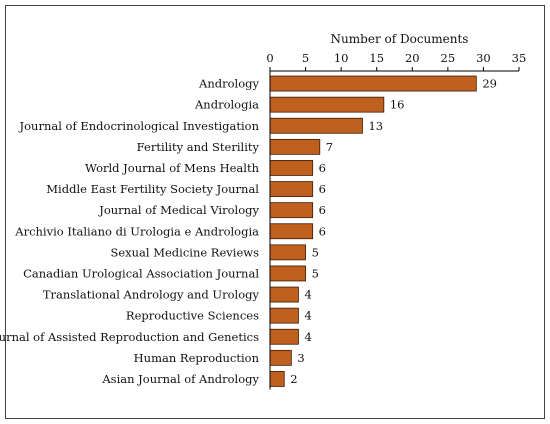  Describe the element at coordinates (448, 58) in the screenshot. I see `x-tick-label: 25` at that location.